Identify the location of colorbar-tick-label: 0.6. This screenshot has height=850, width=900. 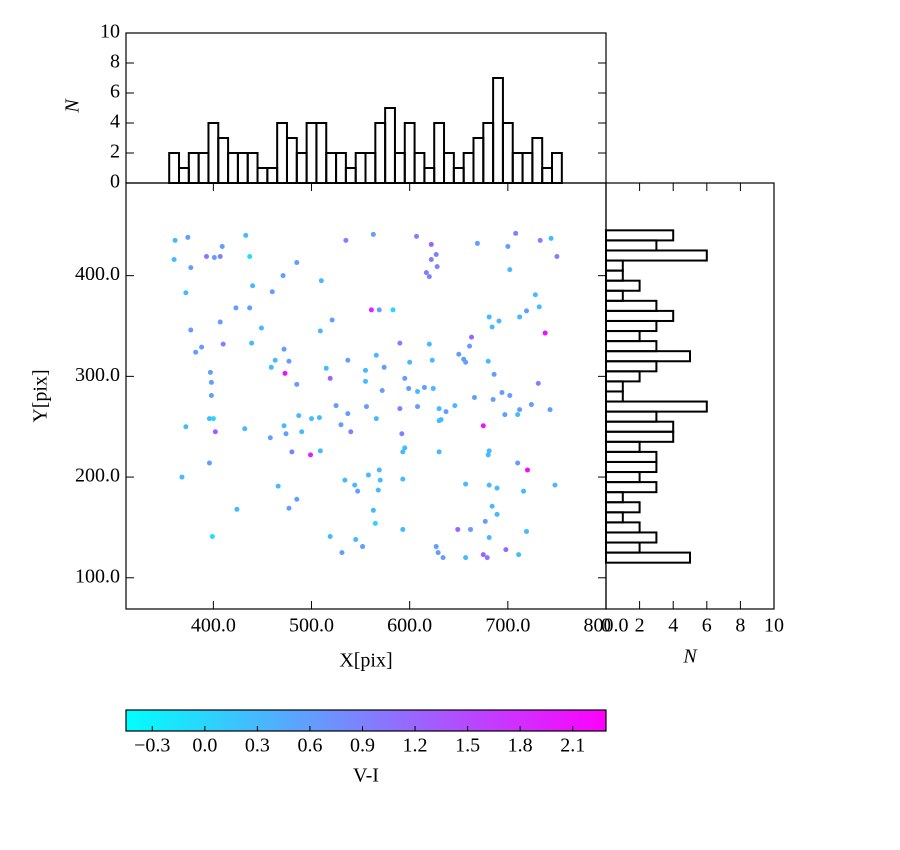
(309, 746).